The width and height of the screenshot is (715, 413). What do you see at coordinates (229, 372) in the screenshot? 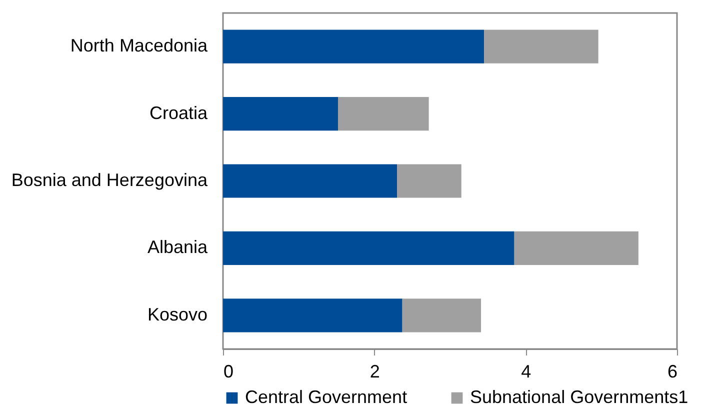
I see `x-tick-label: 0` at bounding box center [229, 372].